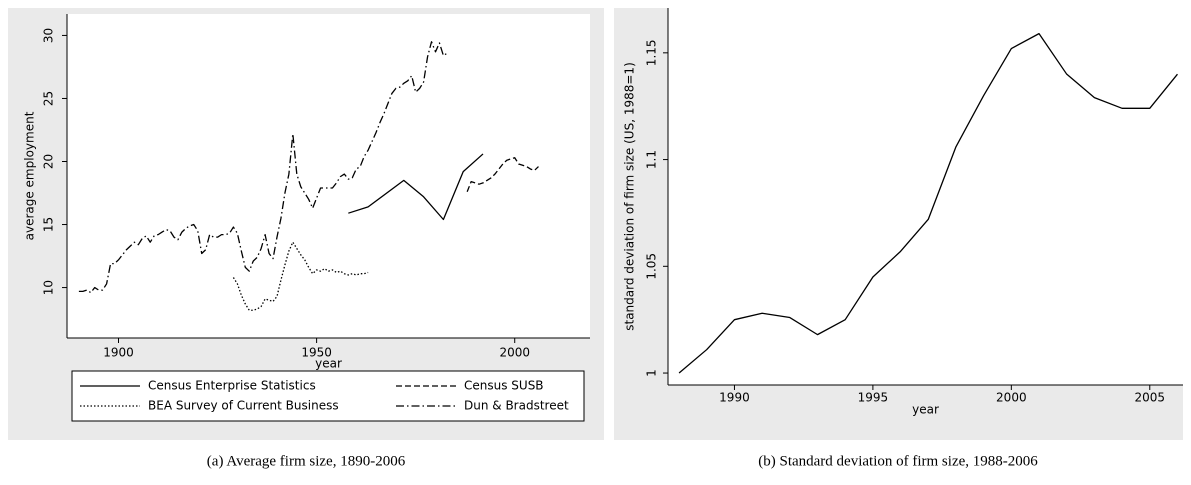  Describe the element at coordinates (328, 396) in the screenshot. I see `legend-box` at that location.